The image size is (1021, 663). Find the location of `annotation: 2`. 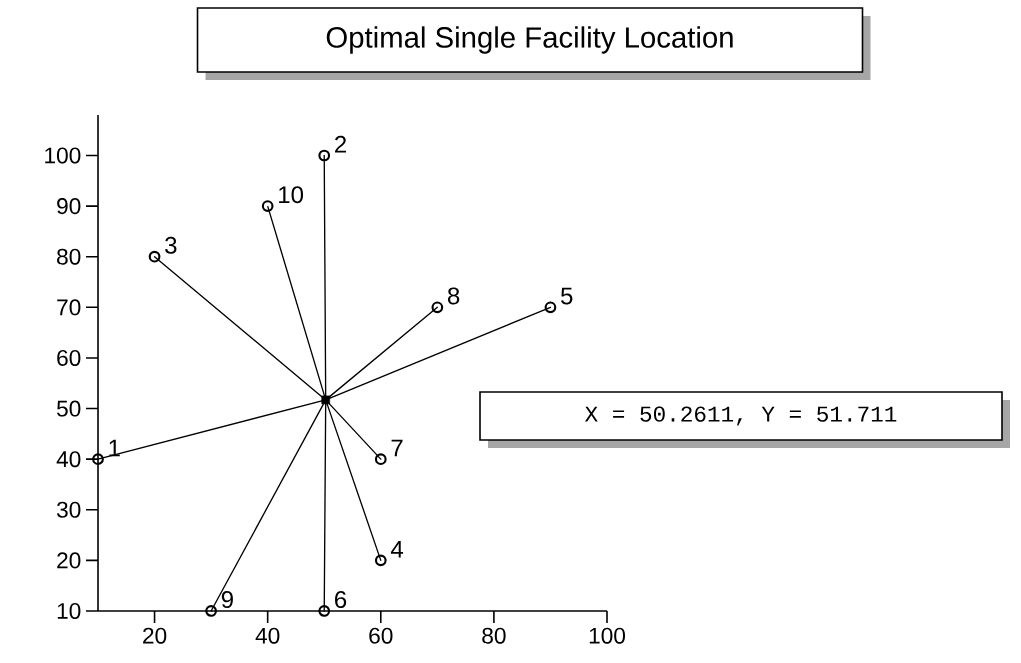

annotation: 2 is located at coordinates (340, 144).